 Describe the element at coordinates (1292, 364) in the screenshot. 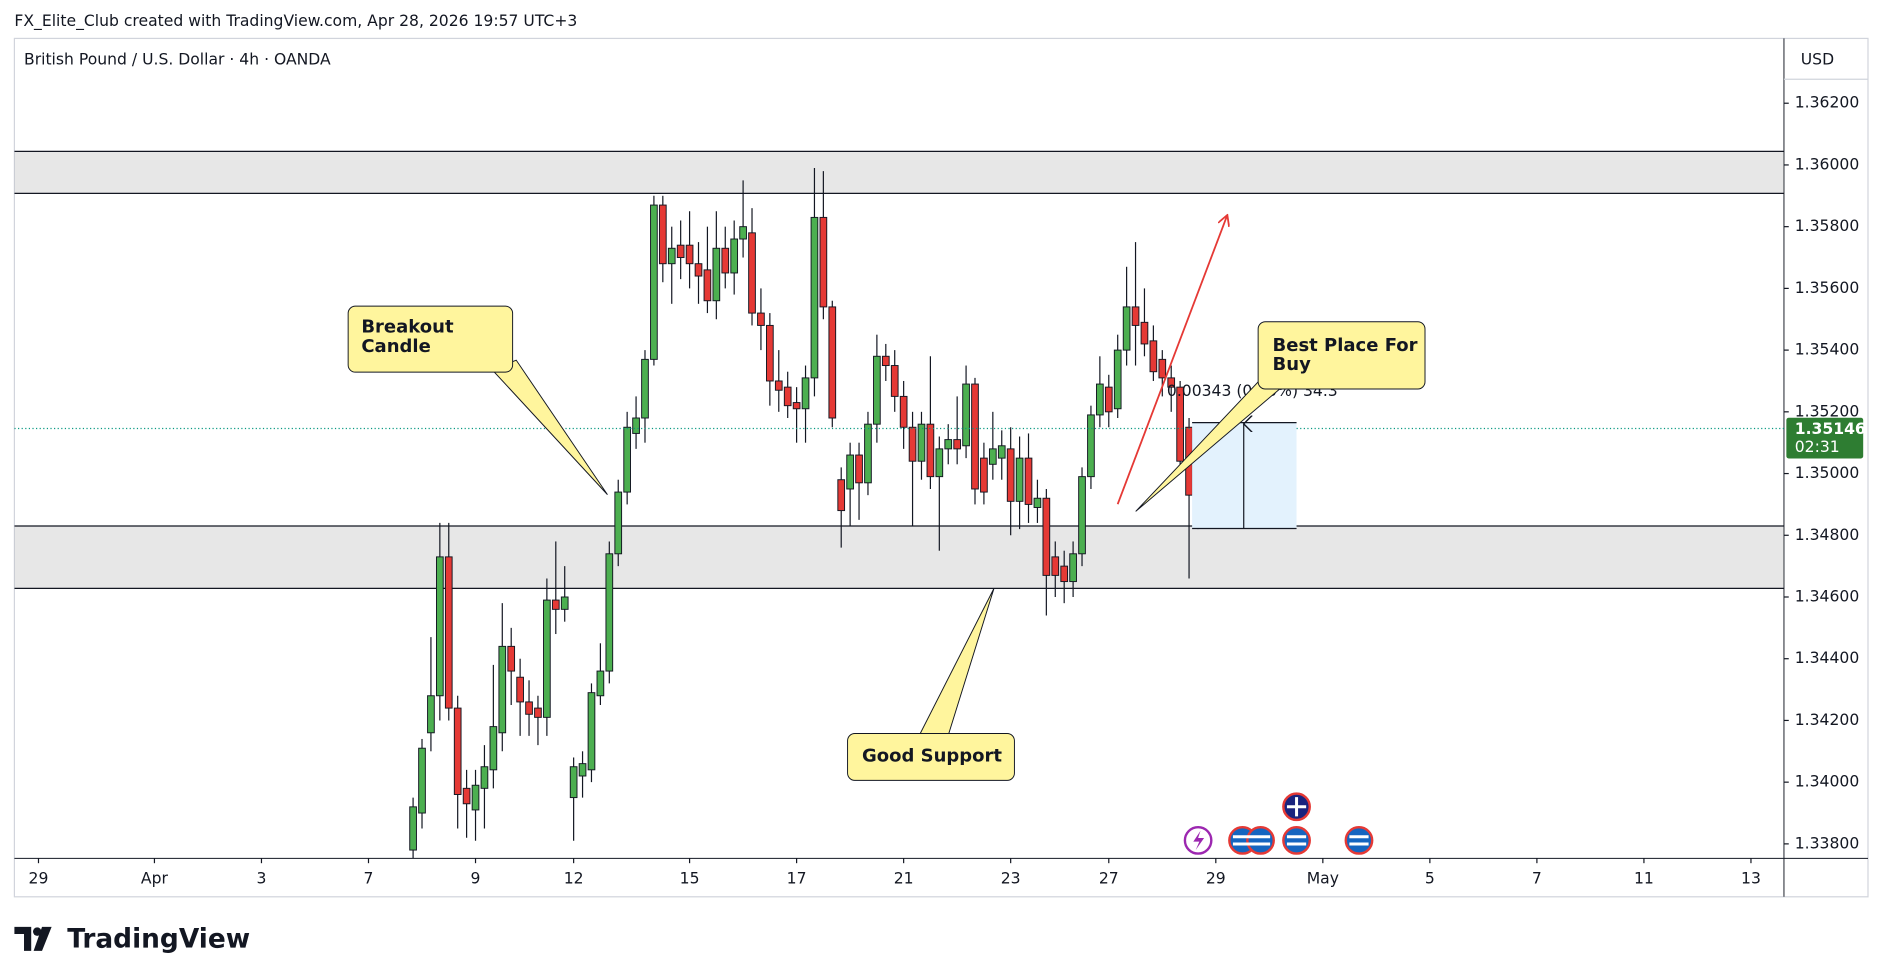

I see `callout-text: Buy` at that location.